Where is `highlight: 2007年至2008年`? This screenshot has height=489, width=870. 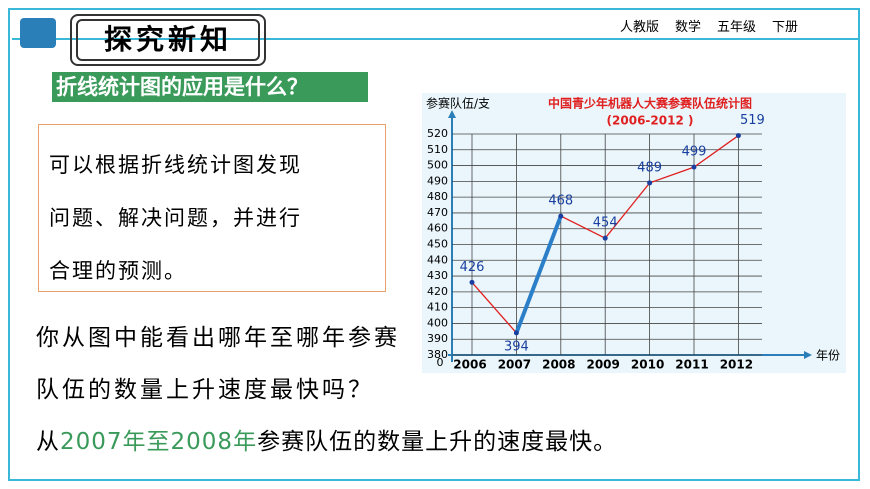 highlight: 2007年至2008年 is located at coordinates (159, 442).